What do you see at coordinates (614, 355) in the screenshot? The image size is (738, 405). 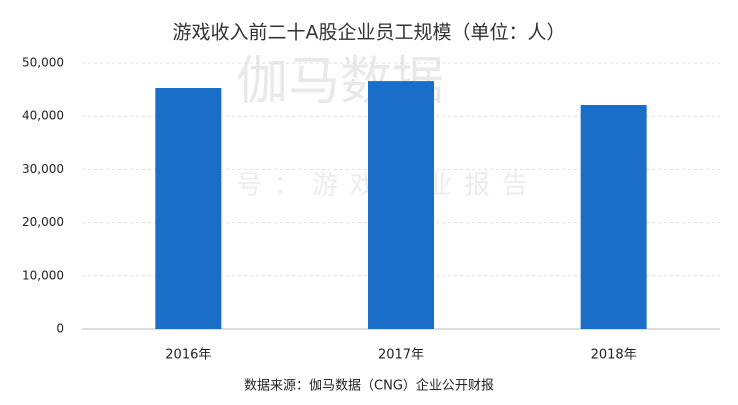 I see `x-tick-label: 2018年` at bounding box center [614, 355].